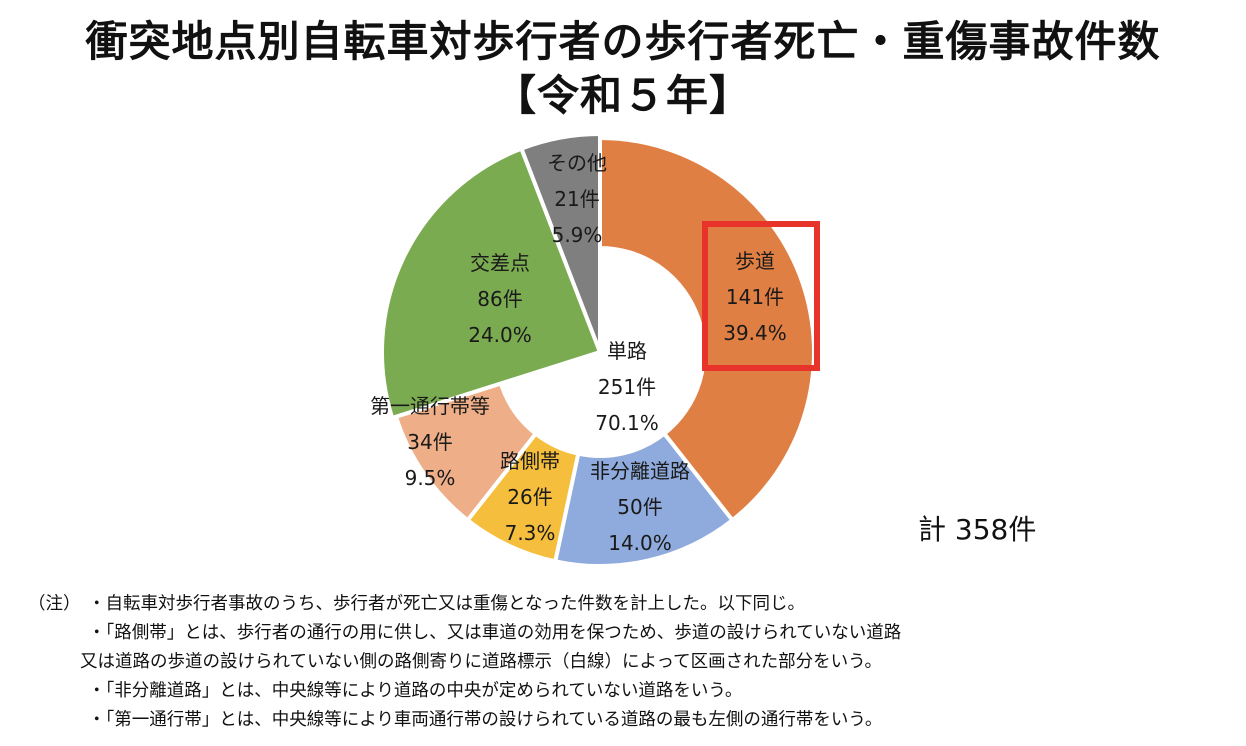 The height and width of the screenshot is (746, 1246). What do you see at coordinates (627, 423) in the screenshot?
I see `center-label-percent: 70.1%` at bounding box center [627, 423].